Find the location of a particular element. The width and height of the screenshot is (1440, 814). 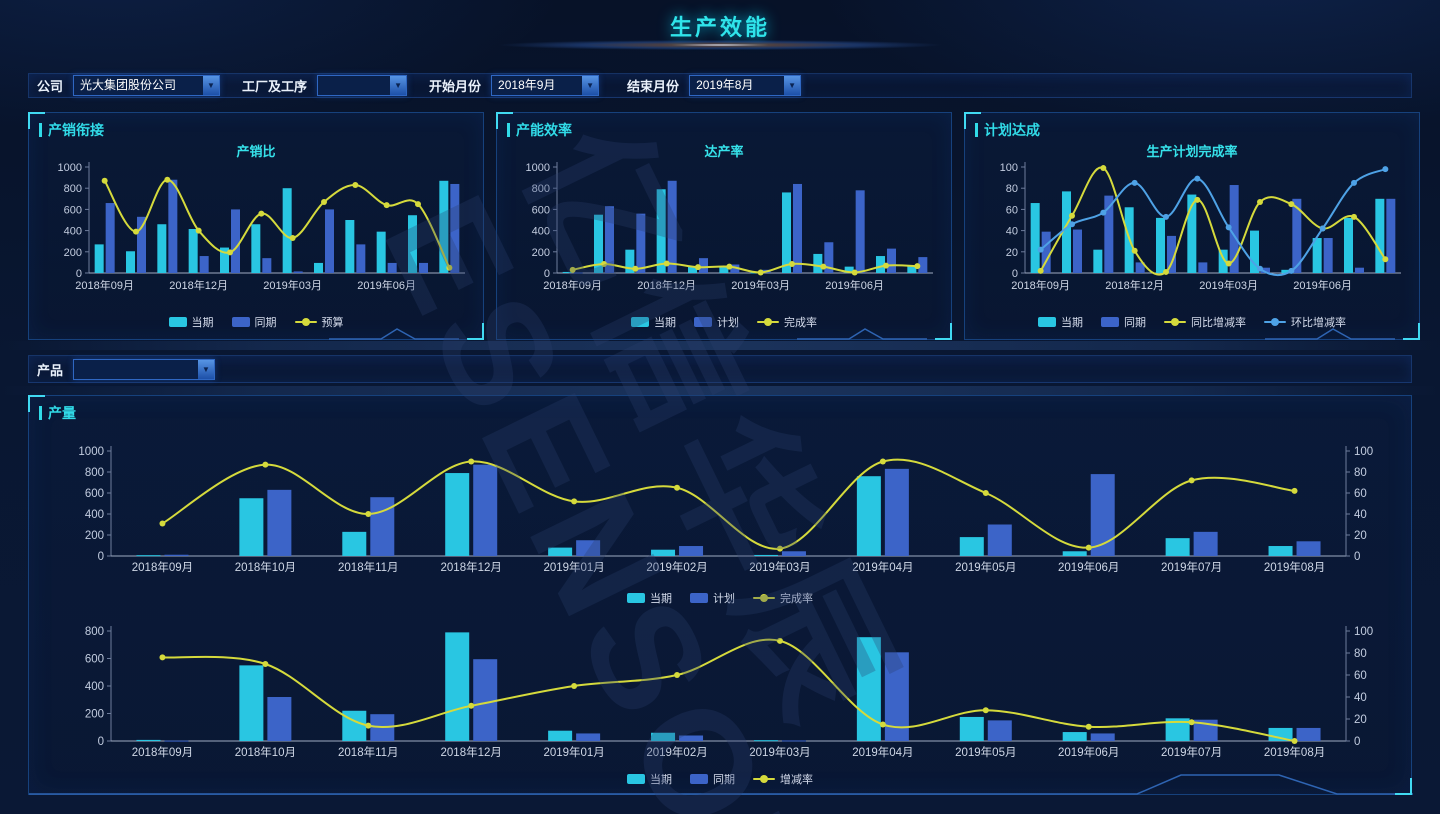

company-select: 光大集团股份公司 ▼ is located at coordinates (147, 85).